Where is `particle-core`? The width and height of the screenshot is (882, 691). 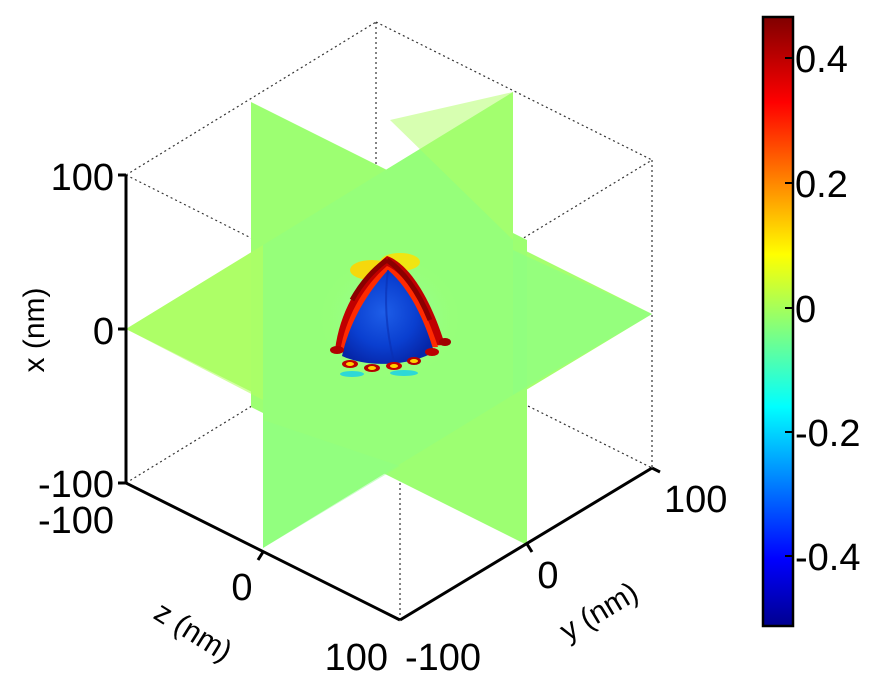
particle-core is located at coordinates (388, 317).